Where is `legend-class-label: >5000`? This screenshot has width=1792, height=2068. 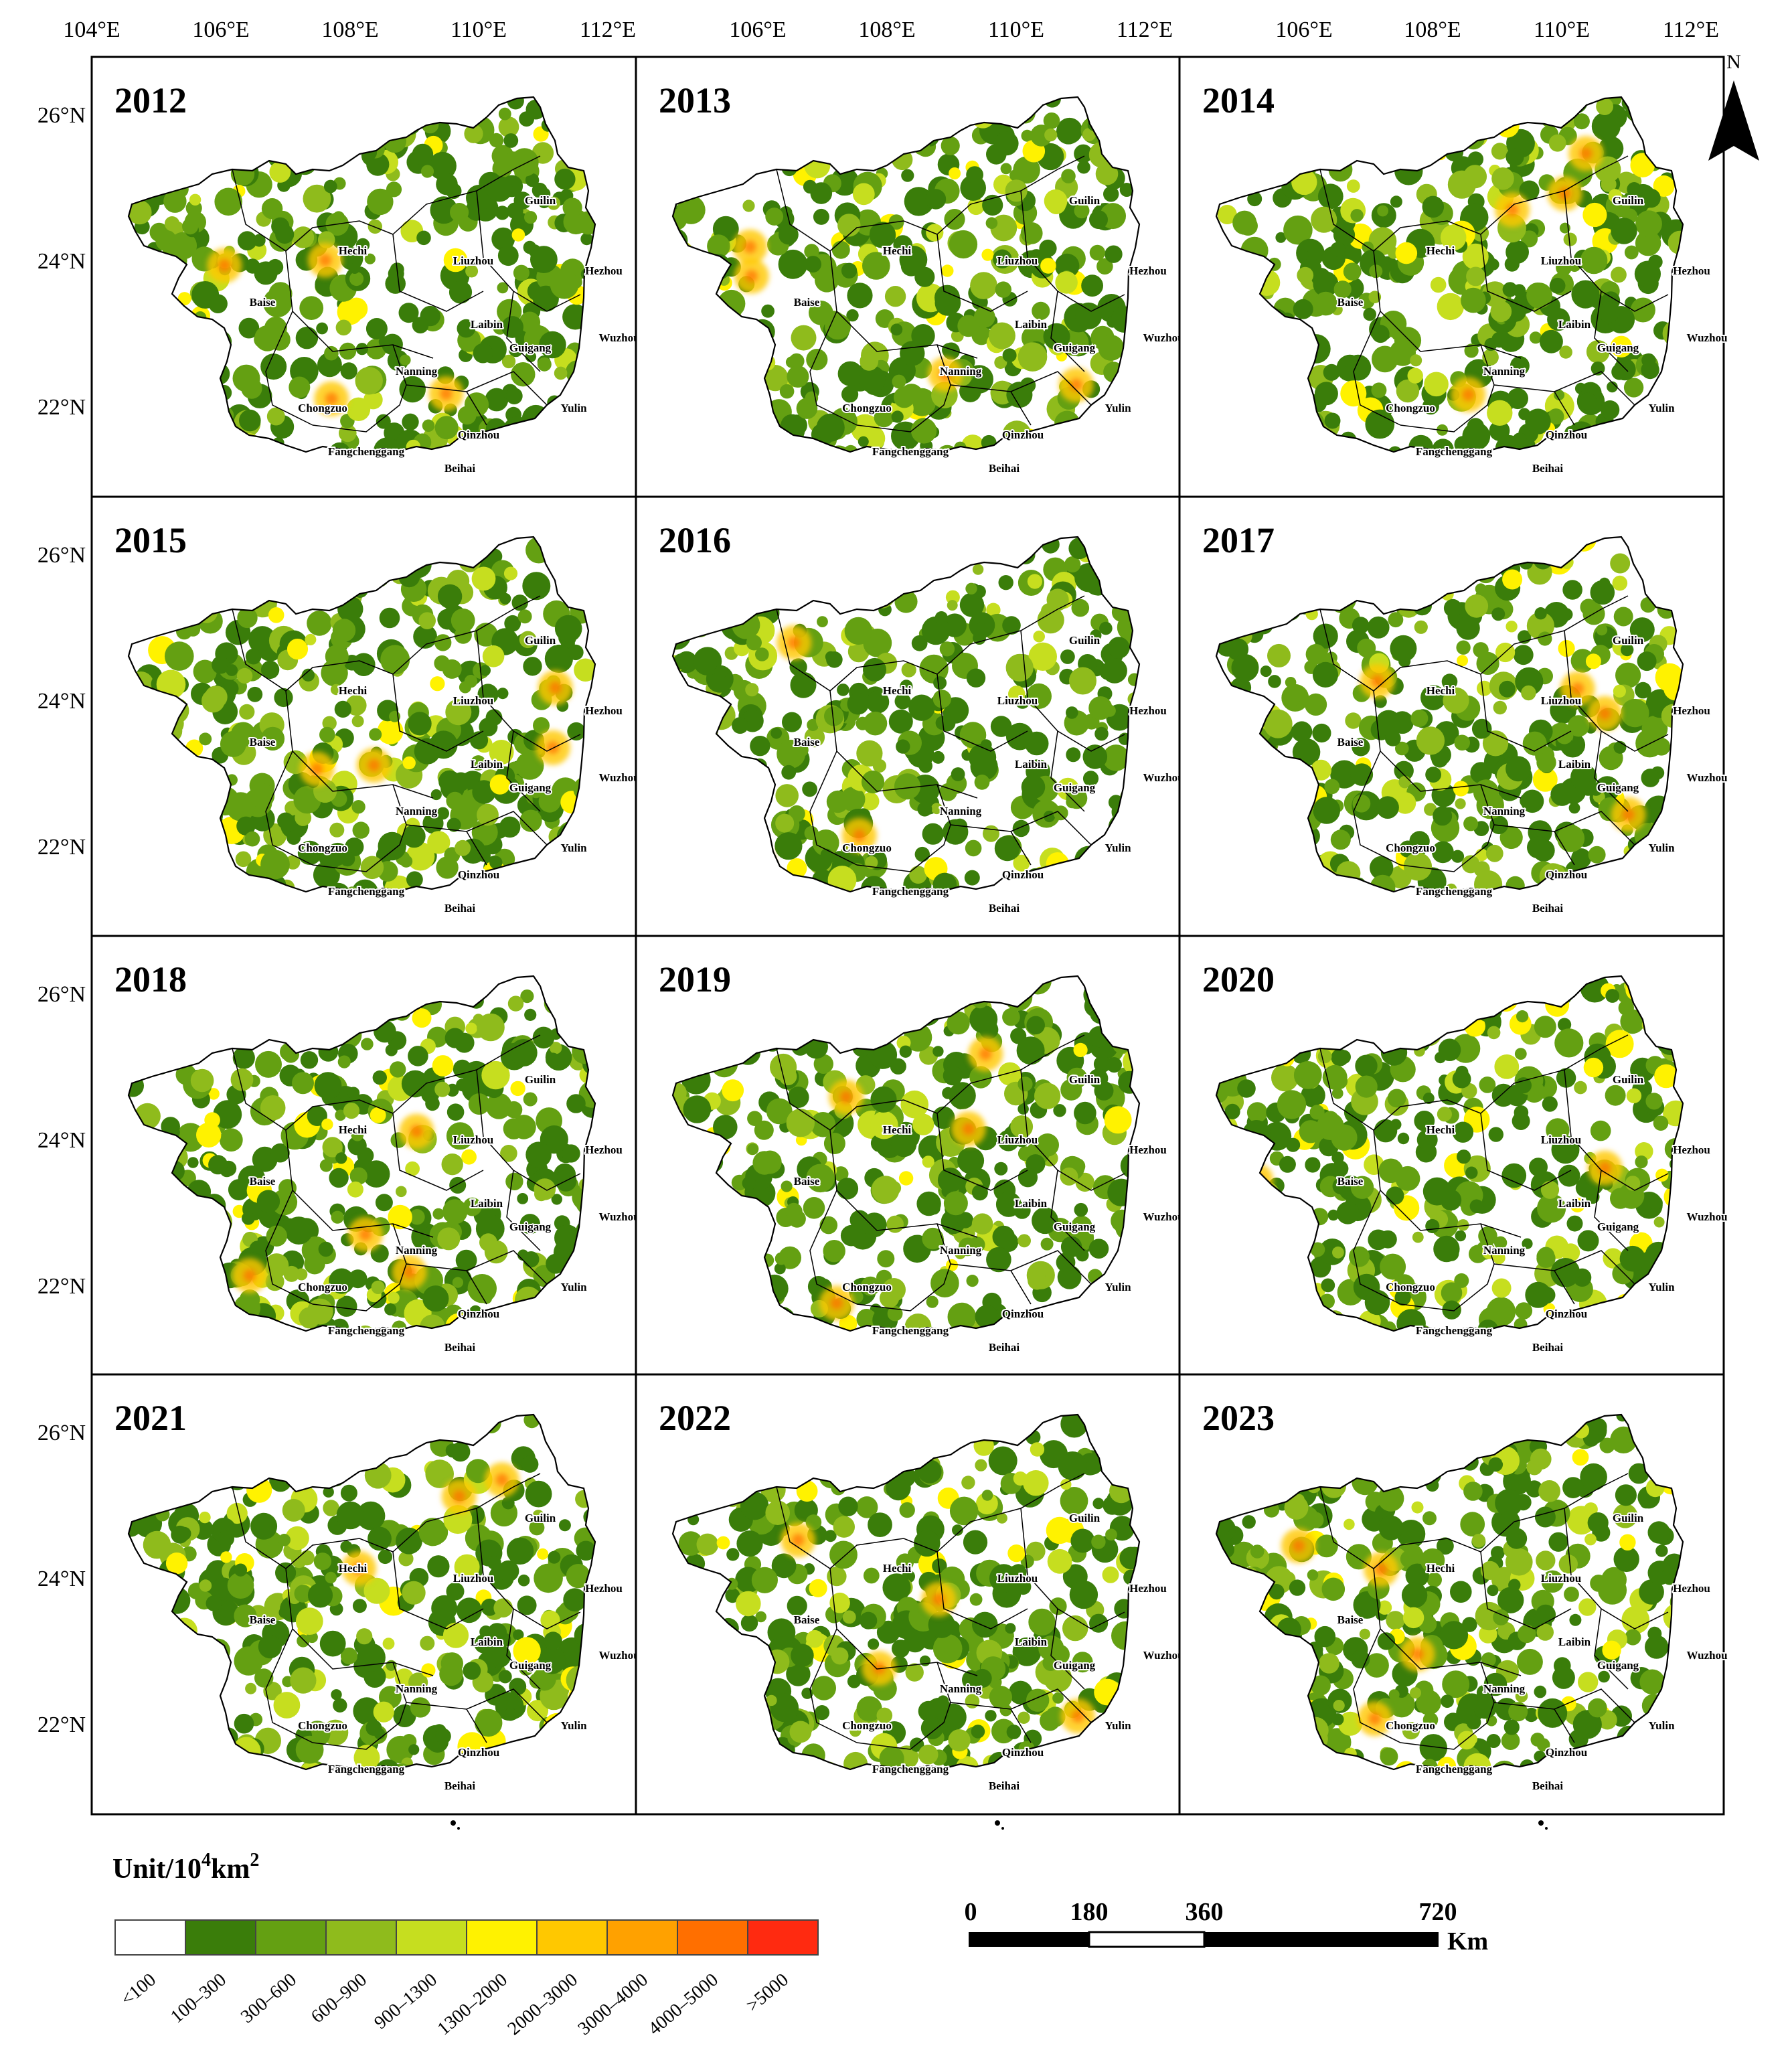
legend-class-label: >5000 is located at coordinates (767, 1993).